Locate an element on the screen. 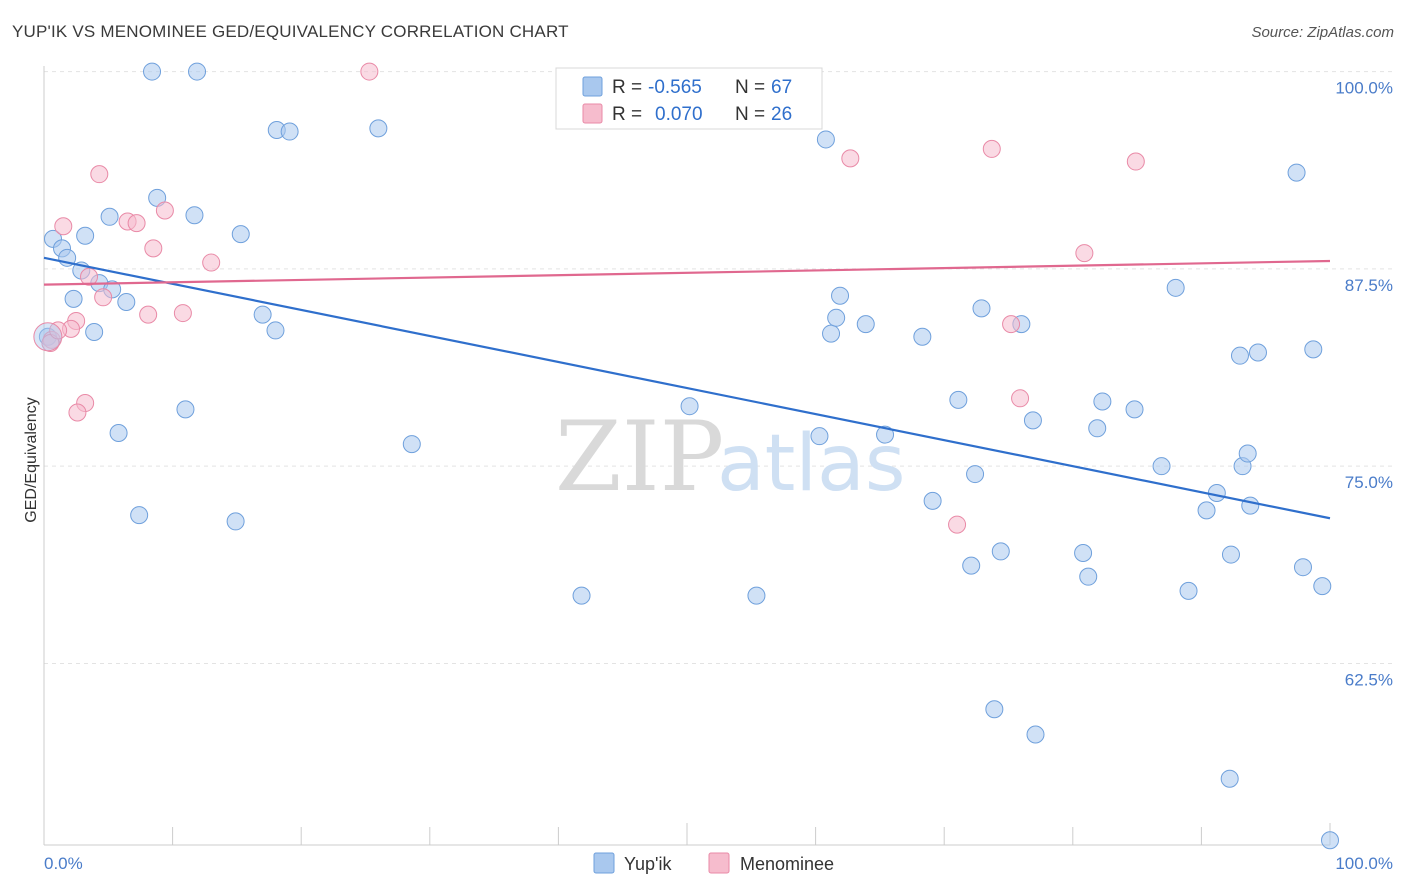 The image size is (1406, 892). legend-n-value-menominee: 26 is located at coordinates (781, 114).